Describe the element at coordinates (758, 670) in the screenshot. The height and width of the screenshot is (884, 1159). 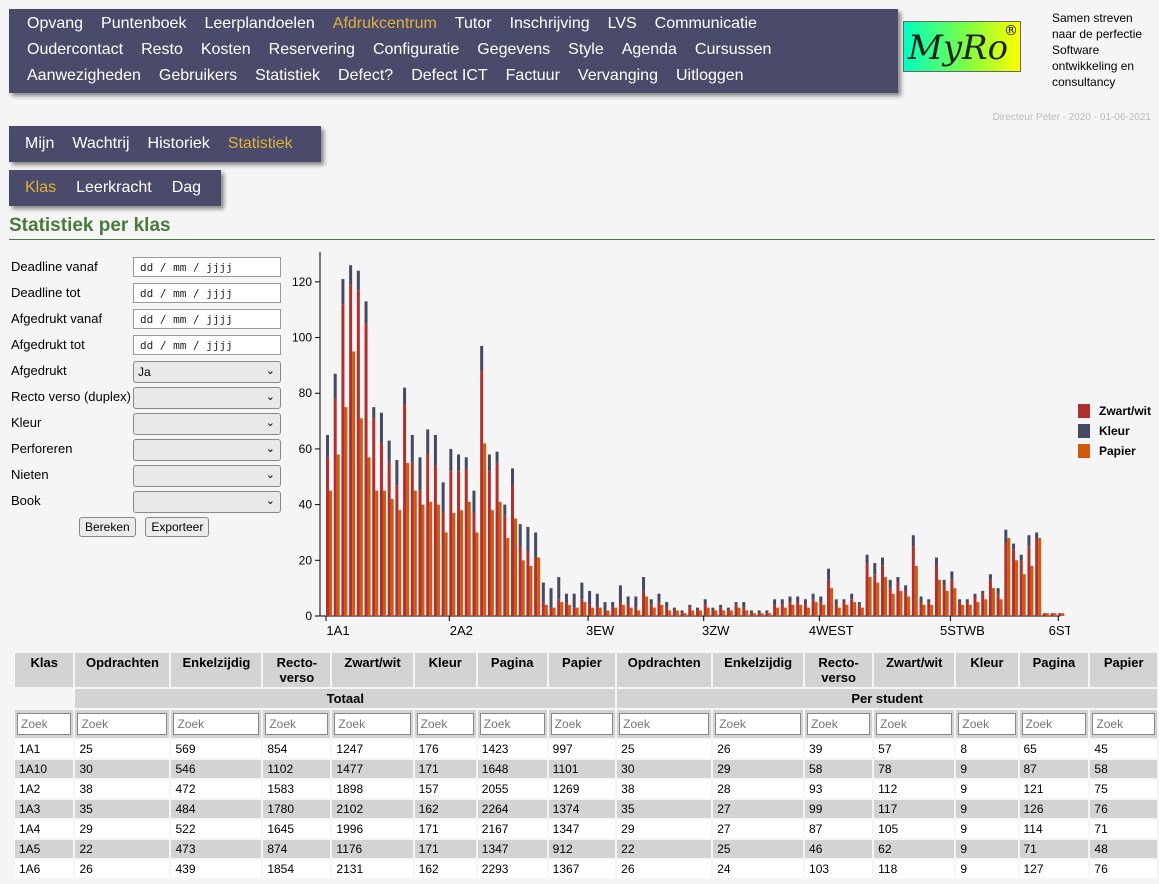
I see `column-header-enkelzijdig: Enkelzijdig` at that location.